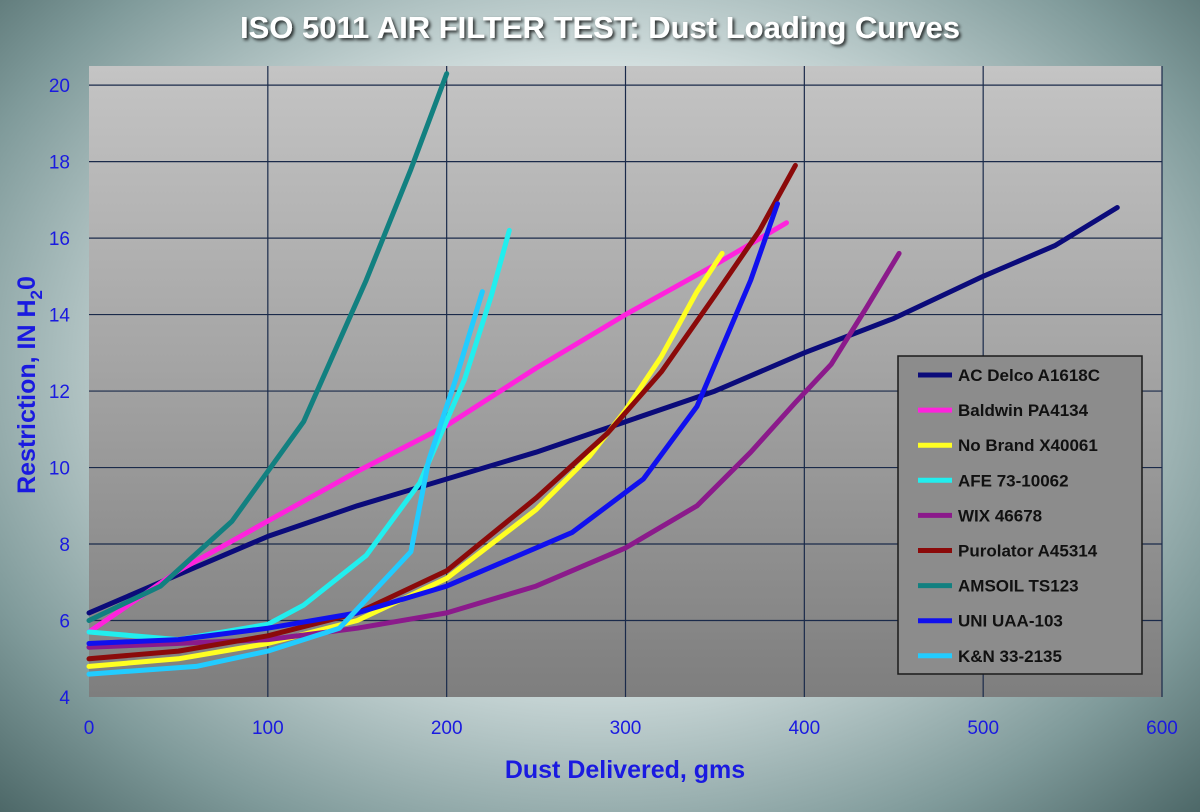  What do you see at coordinates (1018, 586) in the screenshot?
I see `legend-label: AMSOIL TS123` at bounding box center [1018, 586].